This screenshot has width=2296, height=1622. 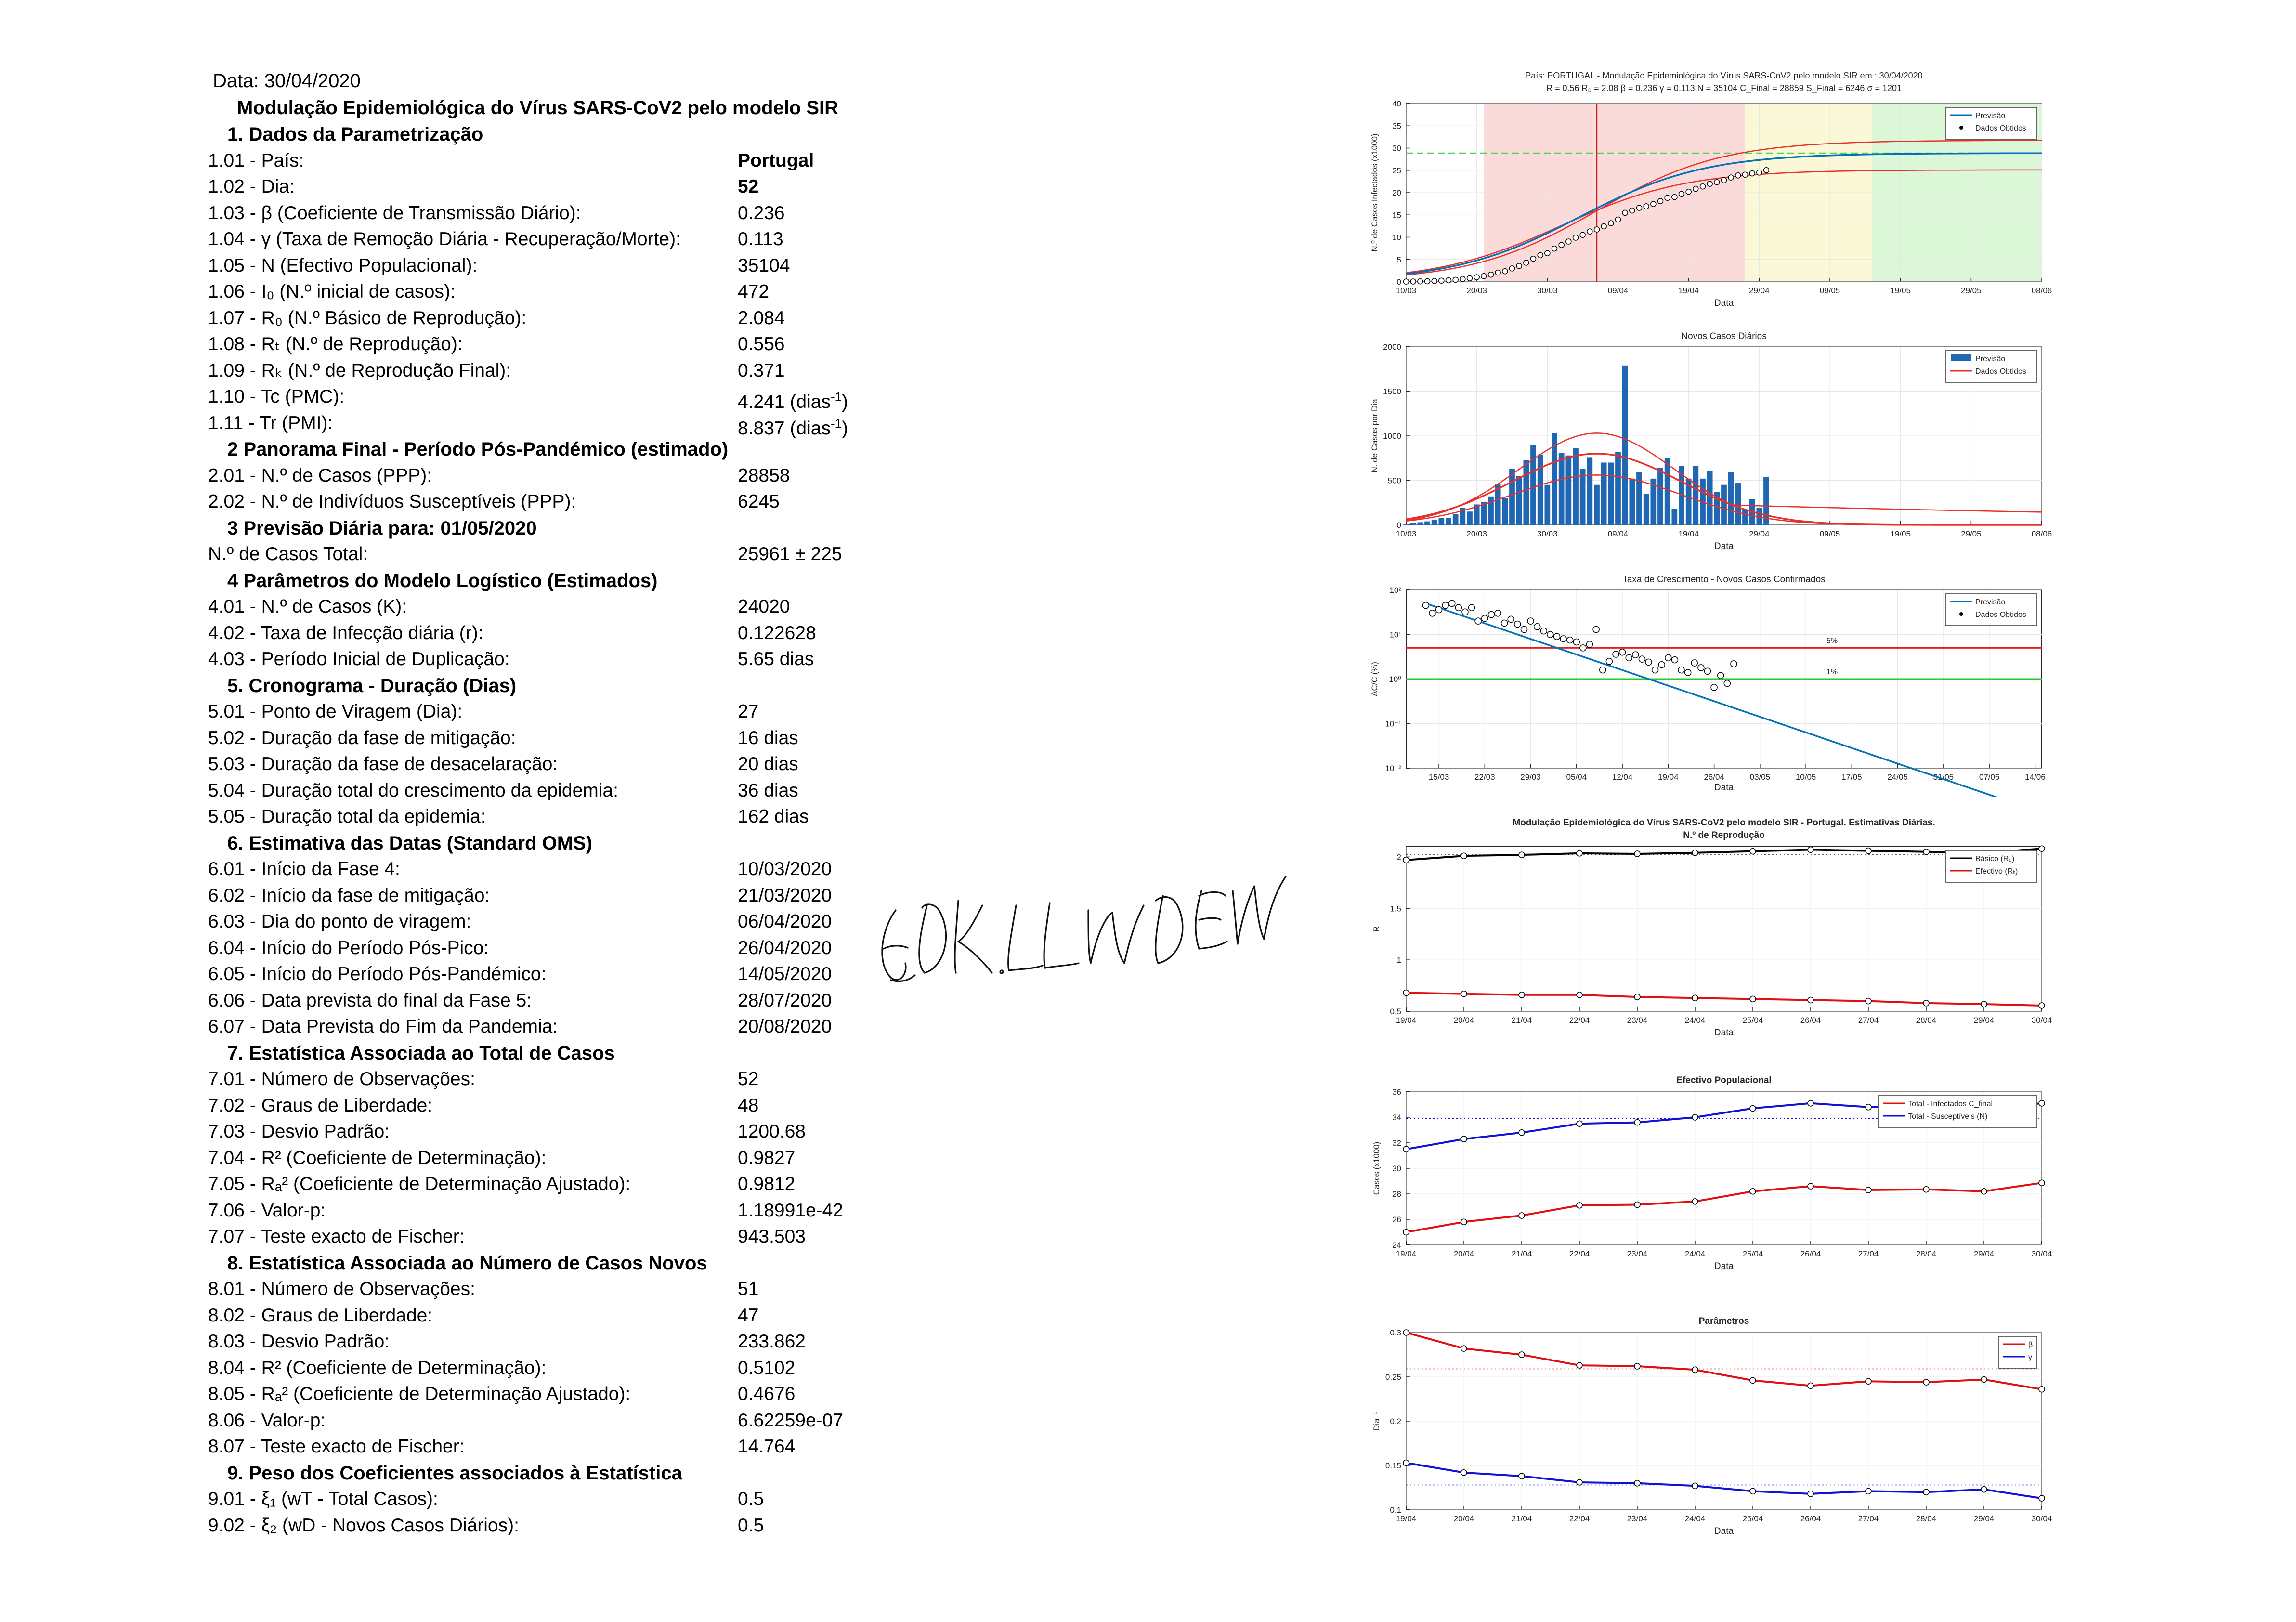 I want to click on parameter-value-text: 162 dias, so click(x=773, y=816).